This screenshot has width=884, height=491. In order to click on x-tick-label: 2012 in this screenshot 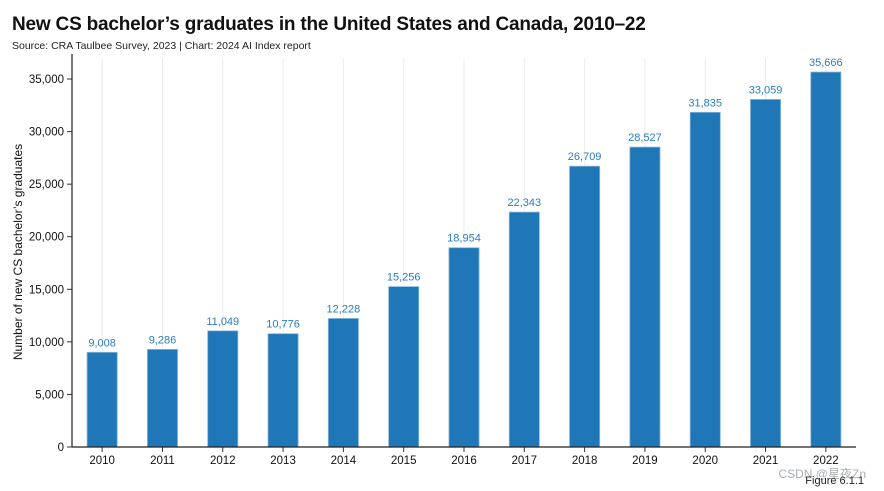, I will do `click(223, 461)`.